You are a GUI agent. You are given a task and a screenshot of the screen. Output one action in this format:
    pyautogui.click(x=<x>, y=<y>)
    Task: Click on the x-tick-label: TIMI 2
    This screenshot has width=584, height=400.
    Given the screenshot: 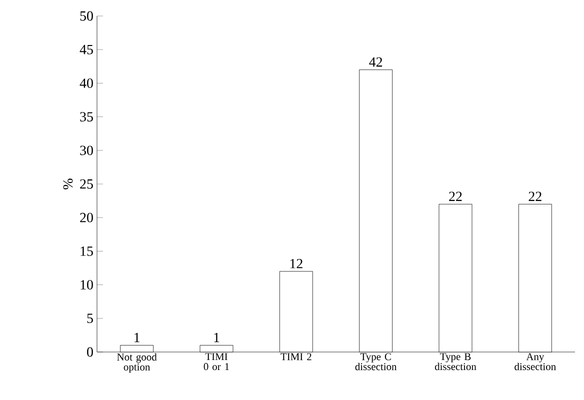 What is the action you would take?
    pyautogui.click(x=296, y=356)
    